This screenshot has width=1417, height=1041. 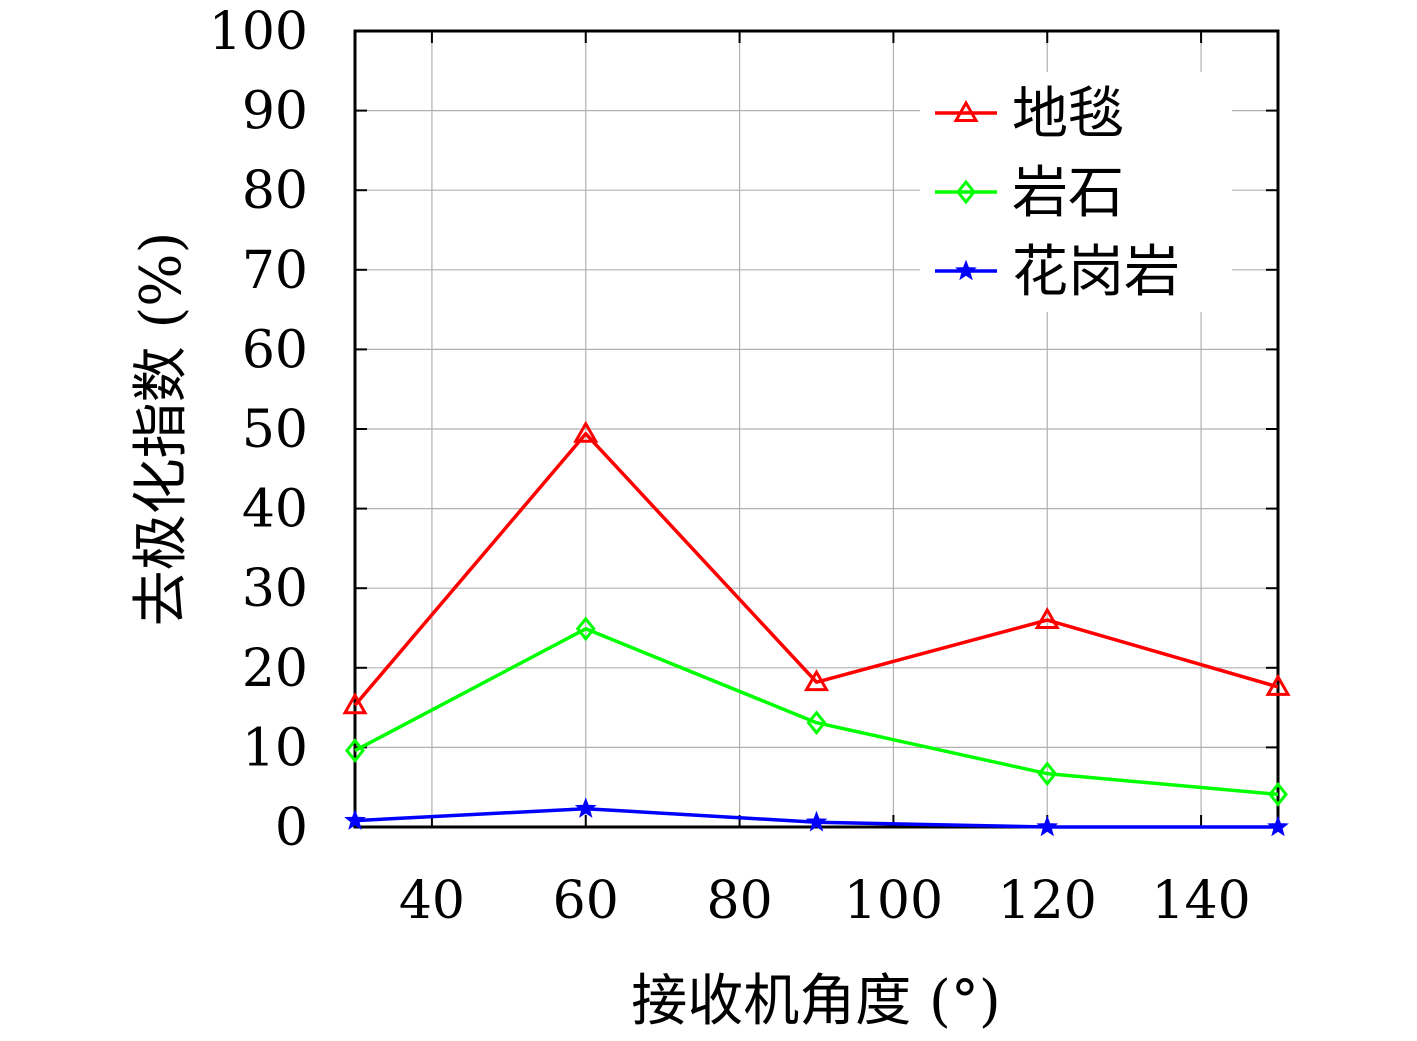 What do you see at coordinates (816, 1001) in the screenshot?
I see `x-axis-label: 接收机角度 (°)` at bounding box center [816, 1001].